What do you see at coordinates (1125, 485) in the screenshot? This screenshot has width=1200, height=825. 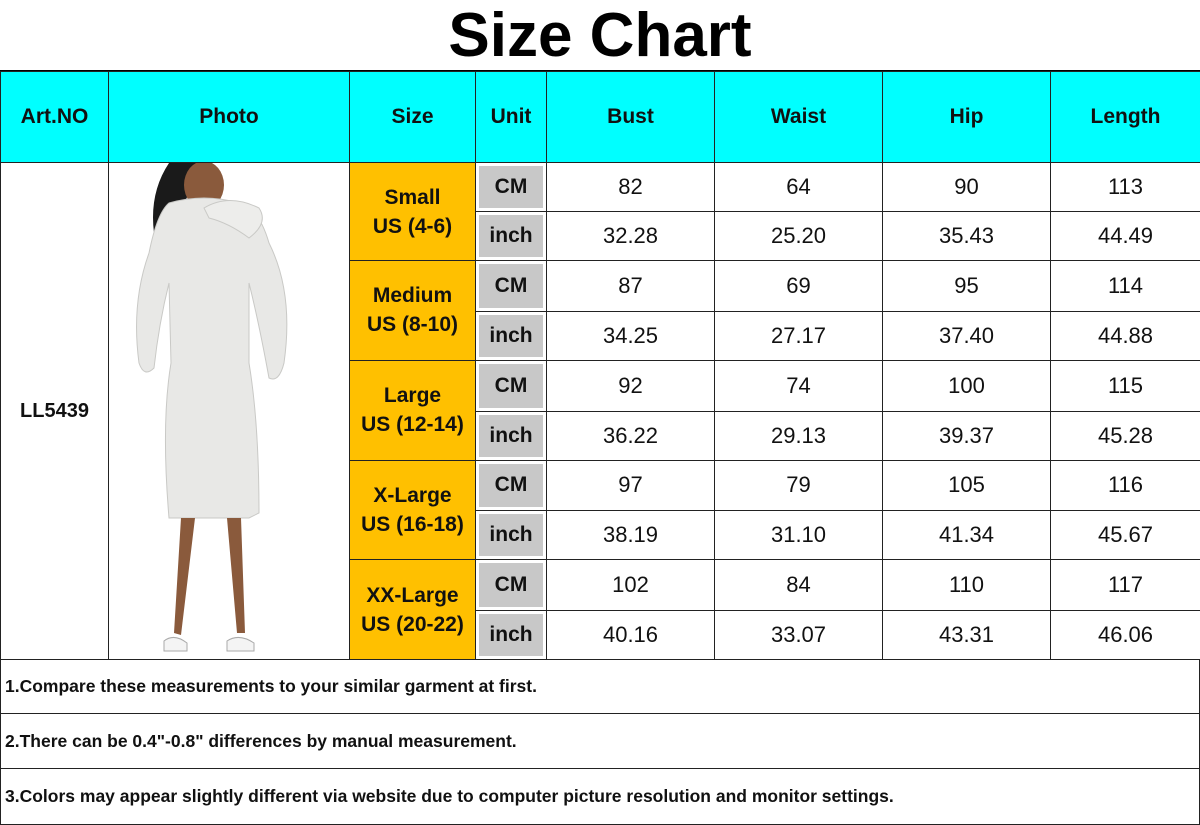 I see `length-value: 116` at bounding box center [1125, 485].